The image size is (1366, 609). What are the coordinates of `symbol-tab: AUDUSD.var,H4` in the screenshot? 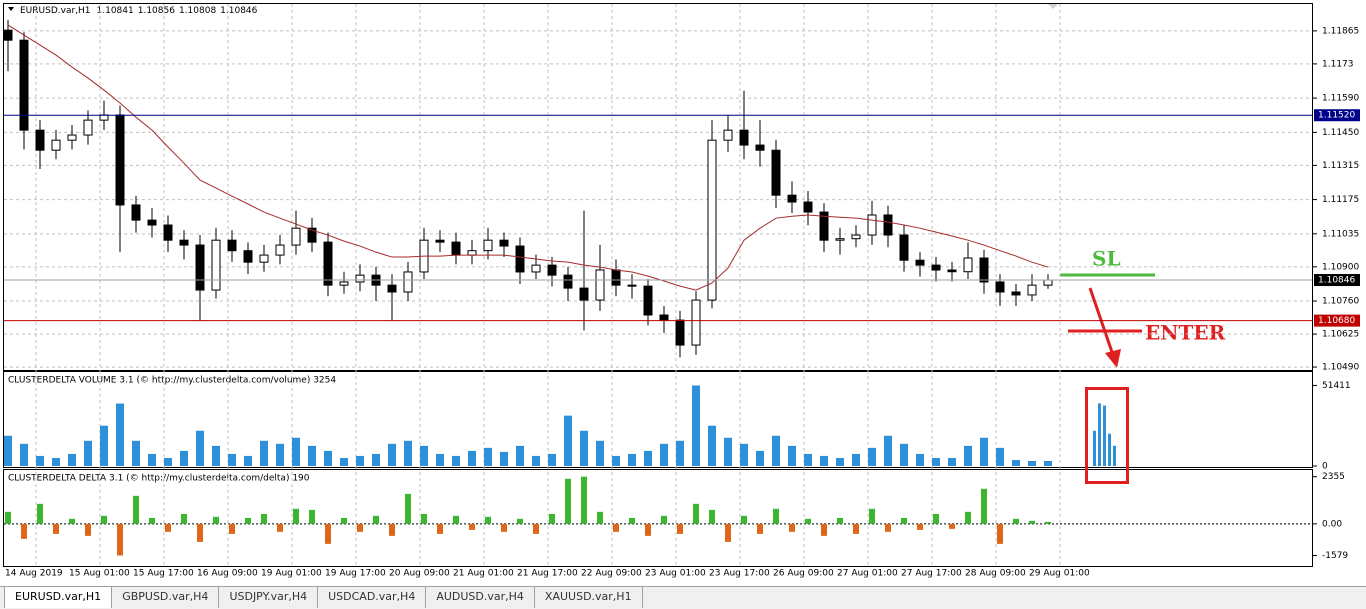 It's located at (480, 597).